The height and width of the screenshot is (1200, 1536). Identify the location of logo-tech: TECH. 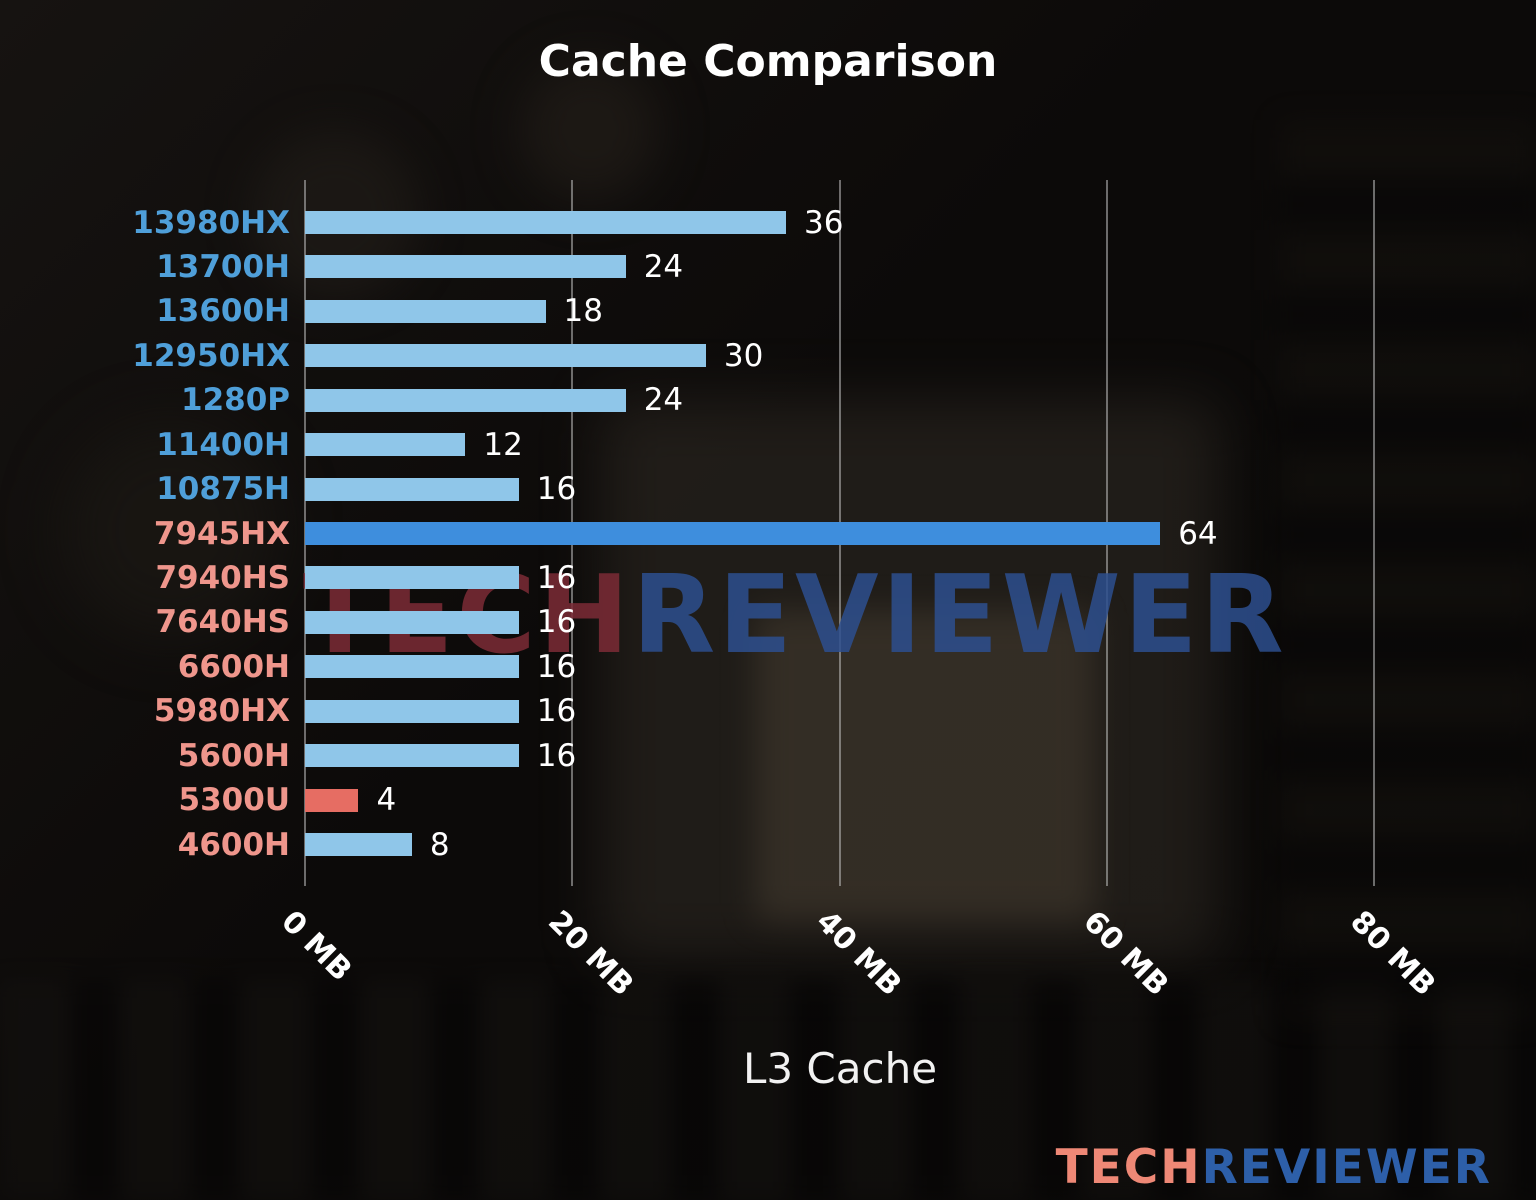
(1128, 1167).